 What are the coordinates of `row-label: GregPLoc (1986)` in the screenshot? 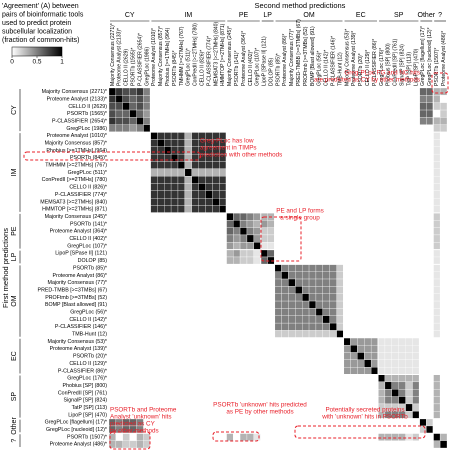 It's located at (86, 129).